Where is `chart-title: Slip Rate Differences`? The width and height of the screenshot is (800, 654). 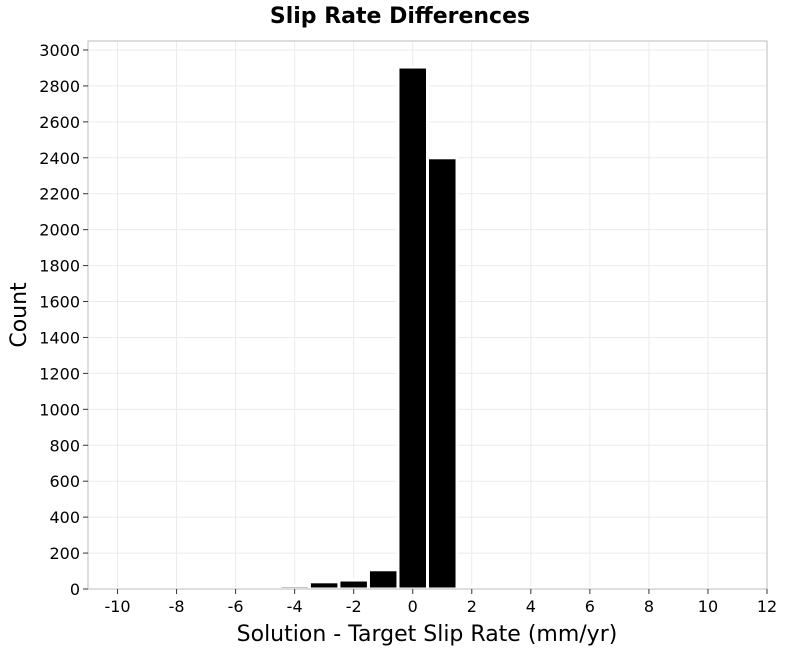 chart-title: Slip Rate Differences is located at coordinates (400, 16).